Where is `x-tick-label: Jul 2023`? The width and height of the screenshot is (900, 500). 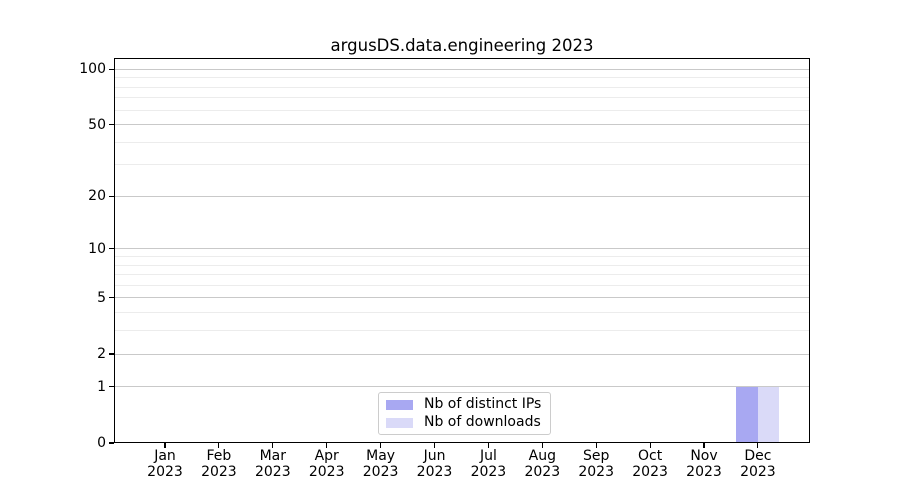
x-tick-label: Jul 2023 is located at coordinates (488, 464).